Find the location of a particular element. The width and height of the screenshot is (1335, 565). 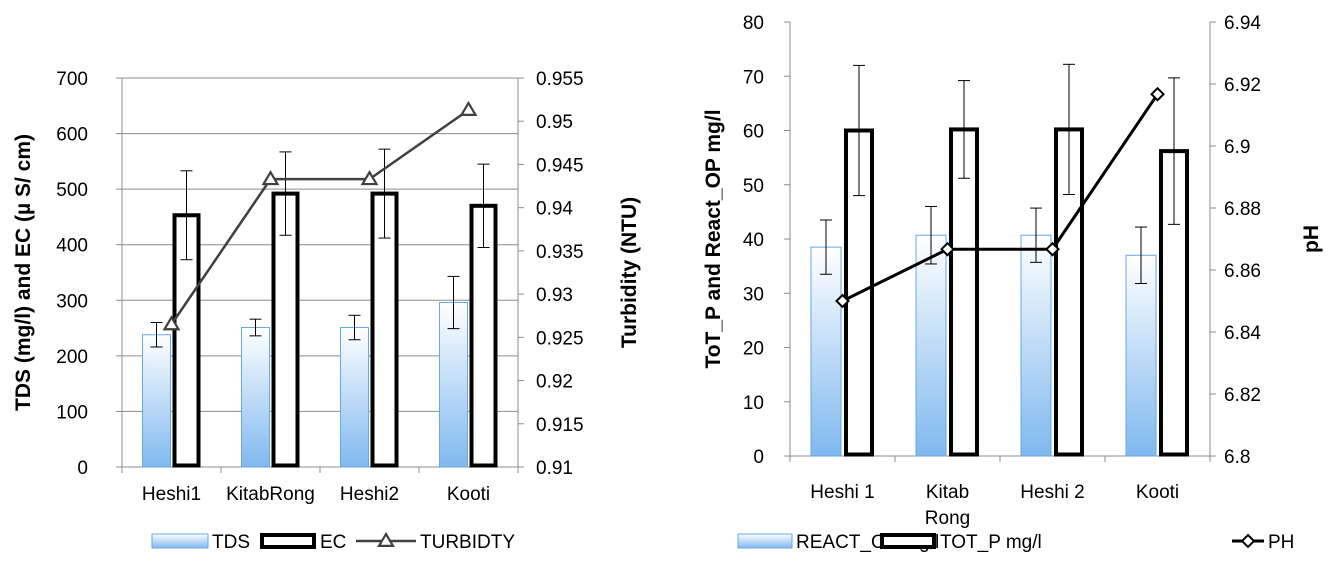

legend-label: PH is located at coordinates (1281, 542).